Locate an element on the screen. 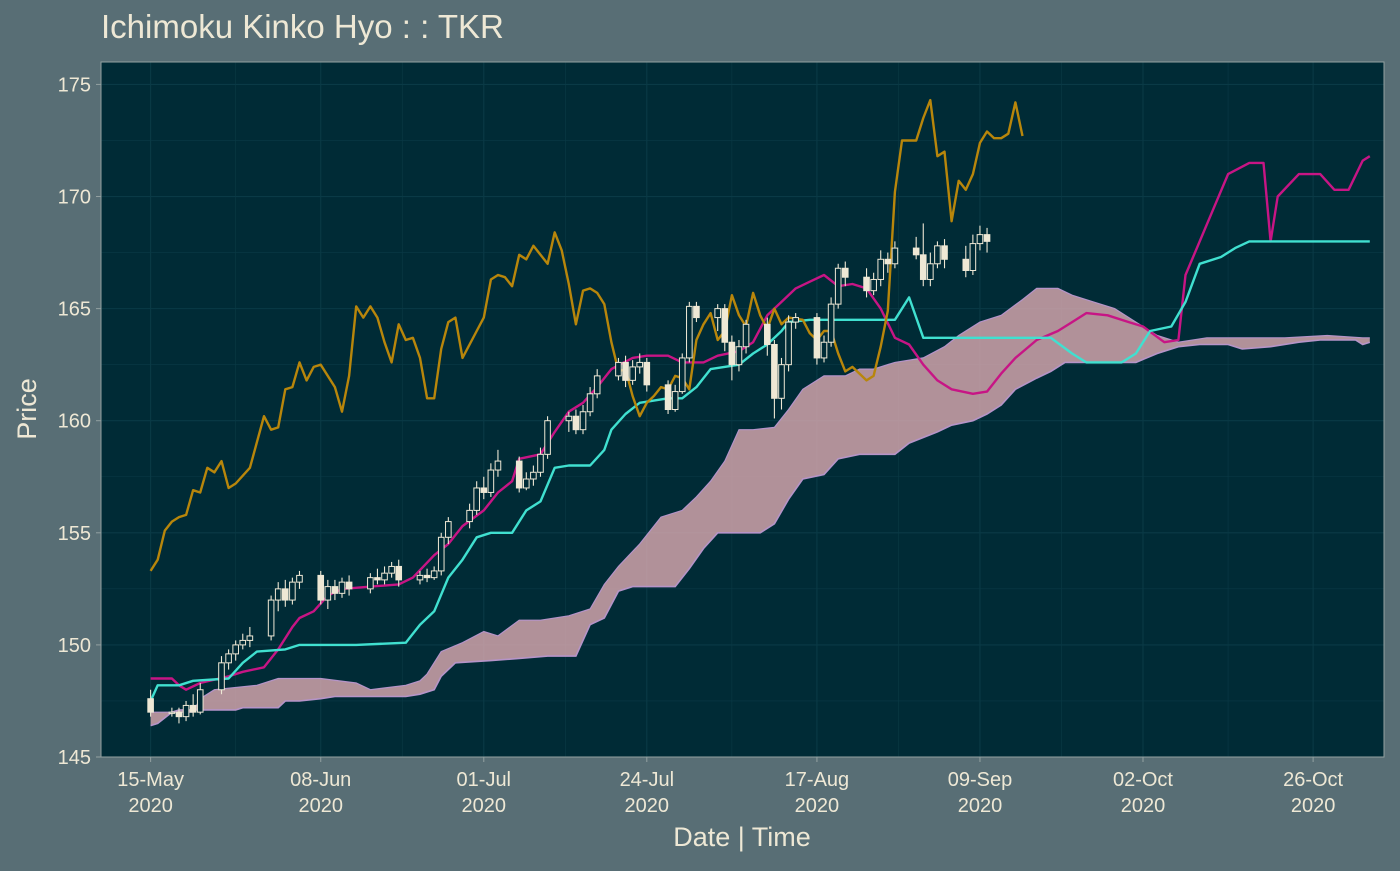  chart-title: Ichimoku Kinko Hyo : : TKR is located at coordinates (302, 26).